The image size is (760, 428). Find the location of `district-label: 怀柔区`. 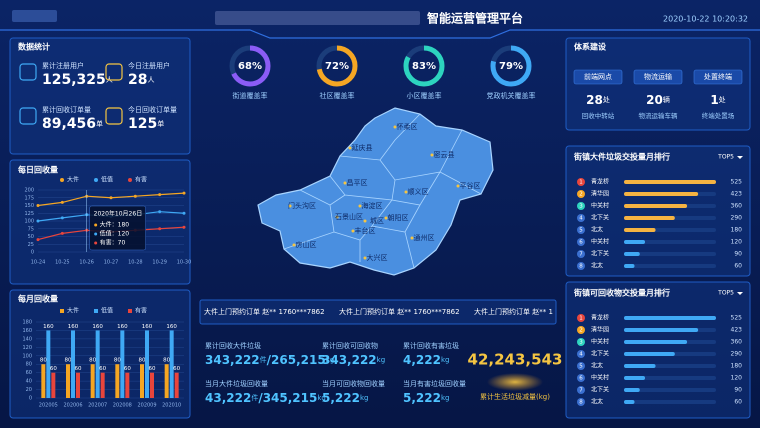

district-label: 怀柔区 is located at coordinates (407, 126).